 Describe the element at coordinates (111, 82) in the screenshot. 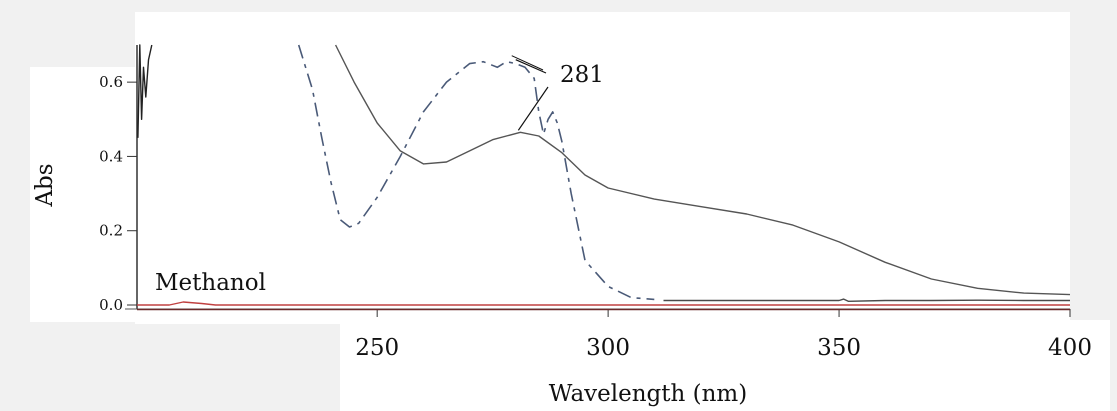

I see `y-tick-label: 0.6` at that location.